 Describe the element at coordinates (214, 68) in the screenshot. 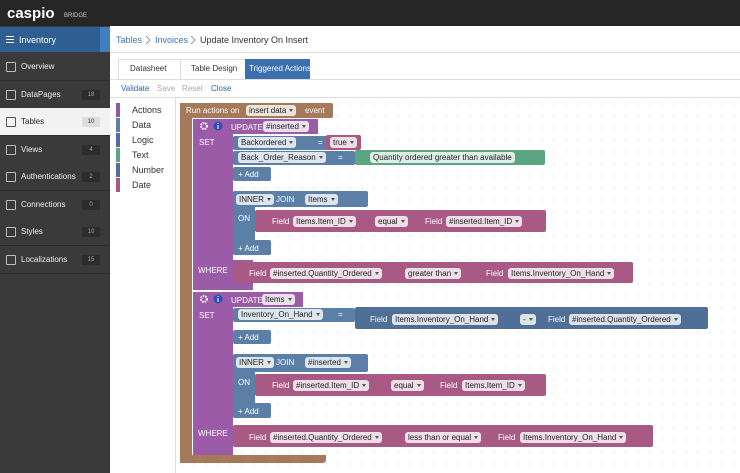

I see `tab: Table Design` at that location.